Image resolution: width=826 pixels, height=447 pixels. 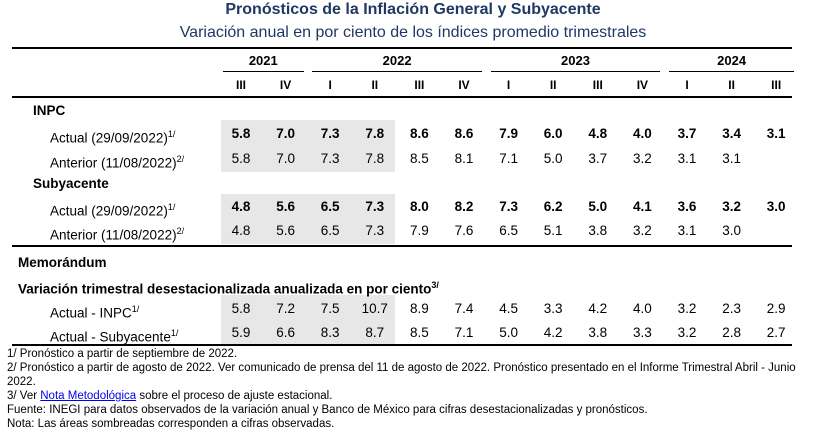 I want to click on value-cell: 8.7, so click(x=375, y=332).